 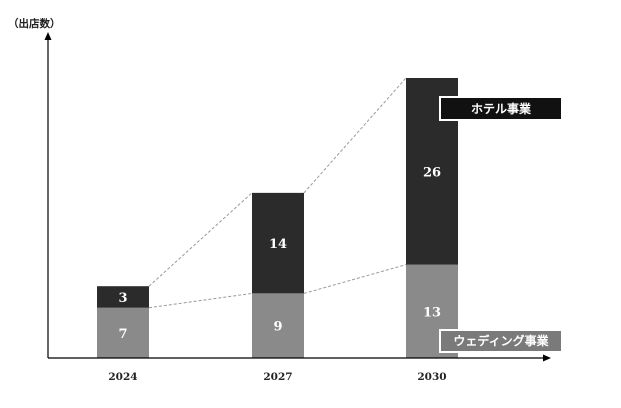 I want to click on legend-wedding-label: ウェディング事業, so click(x=501, y=340).